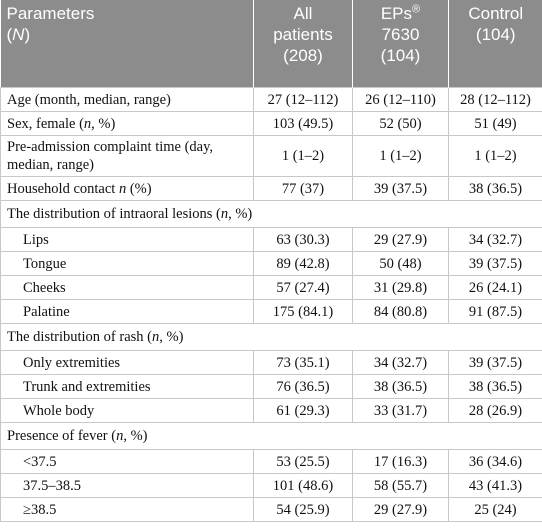 This screenshot has width=542, height=528. What do you see at coordinates (9, 34) in the screenshot?
I see `text-segment: (` at bounding box center [9, 34].